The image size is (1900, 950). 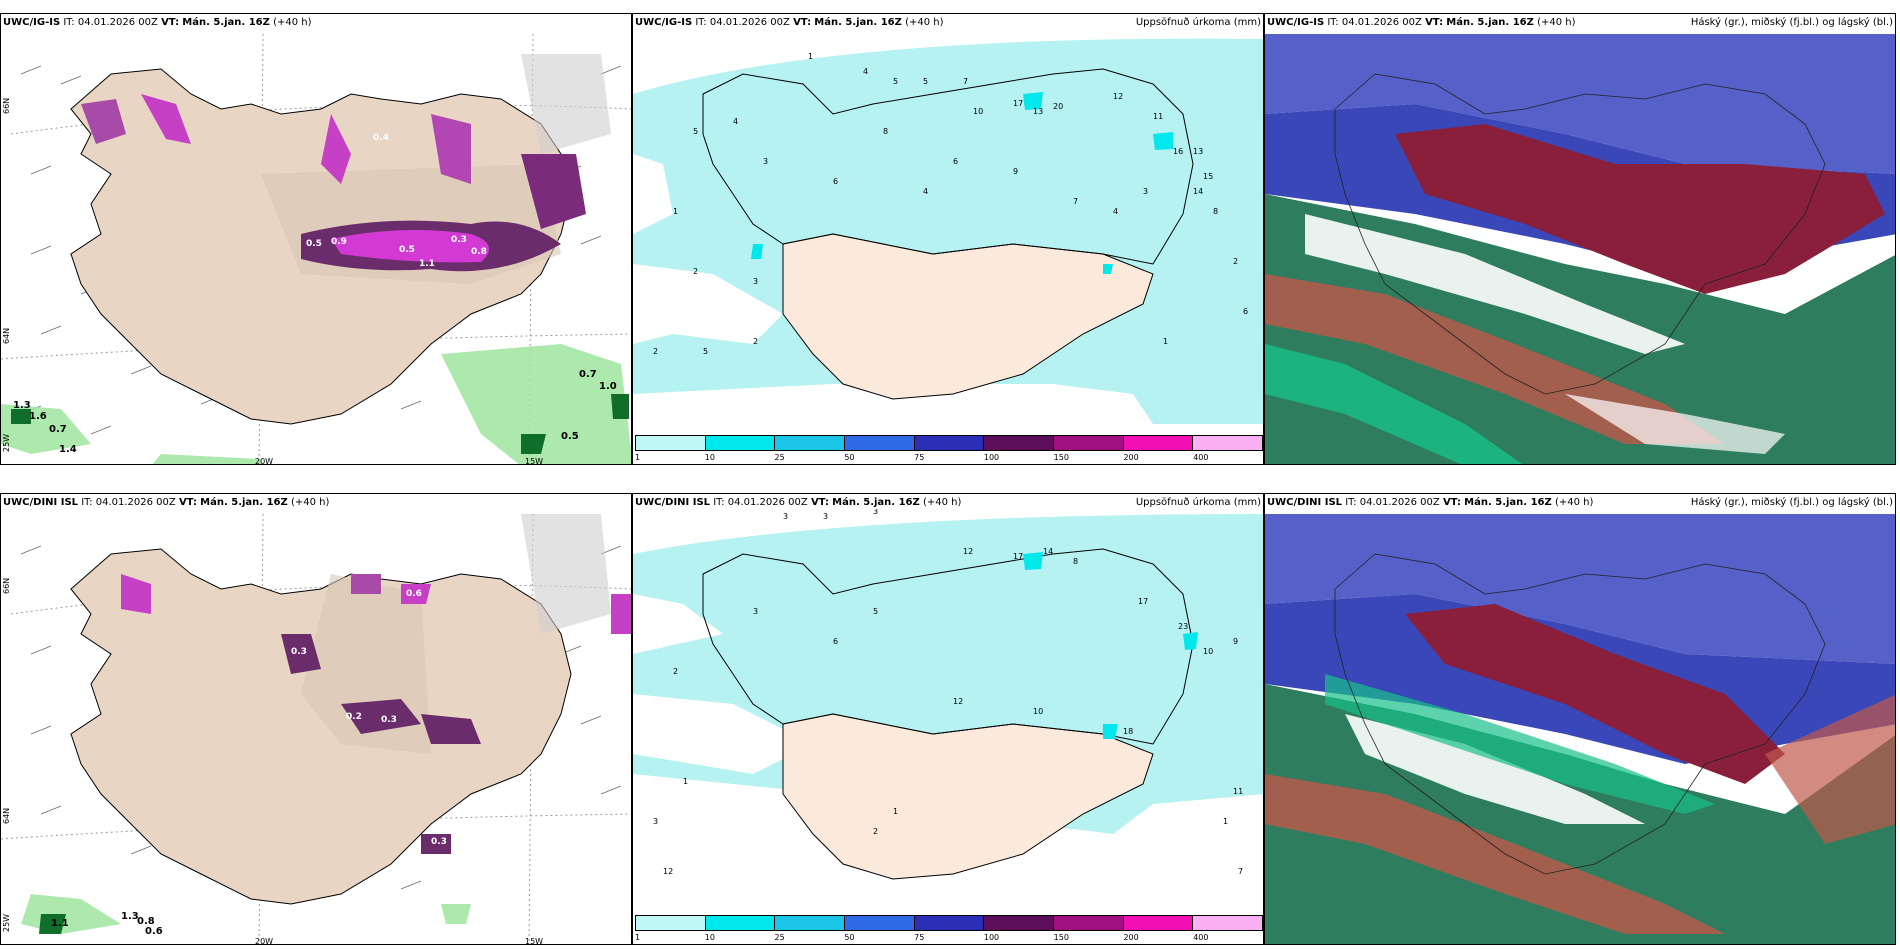 I want to click on svg-text: 8, so click(x=1215, y=211).